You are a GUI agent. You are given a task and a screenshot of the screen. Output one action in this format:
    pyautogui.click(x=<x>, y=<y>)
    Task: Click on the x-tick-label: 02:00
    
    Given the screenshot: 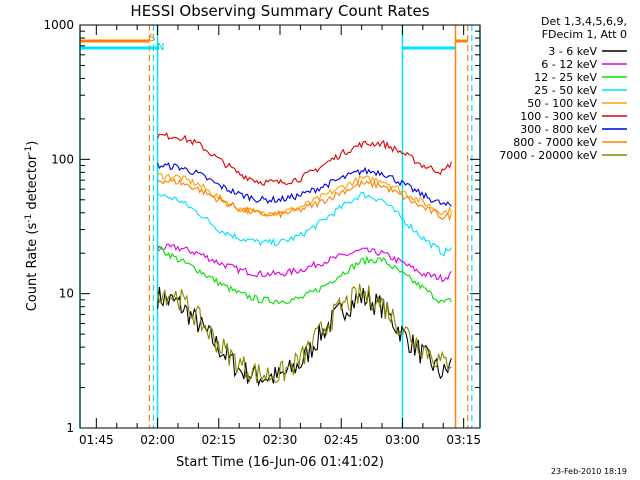 What is the action you would take?
    pyautogui.click(x=157, y=440)
    